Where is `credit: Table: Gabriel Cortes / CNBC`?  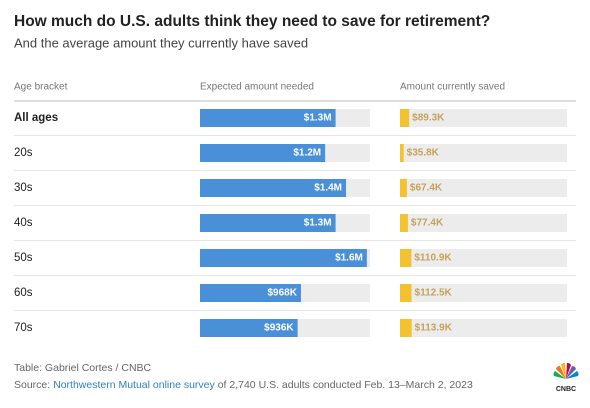
credit: Table: Gabriel Cortes / CNBC is located at coordinates (83, 368).